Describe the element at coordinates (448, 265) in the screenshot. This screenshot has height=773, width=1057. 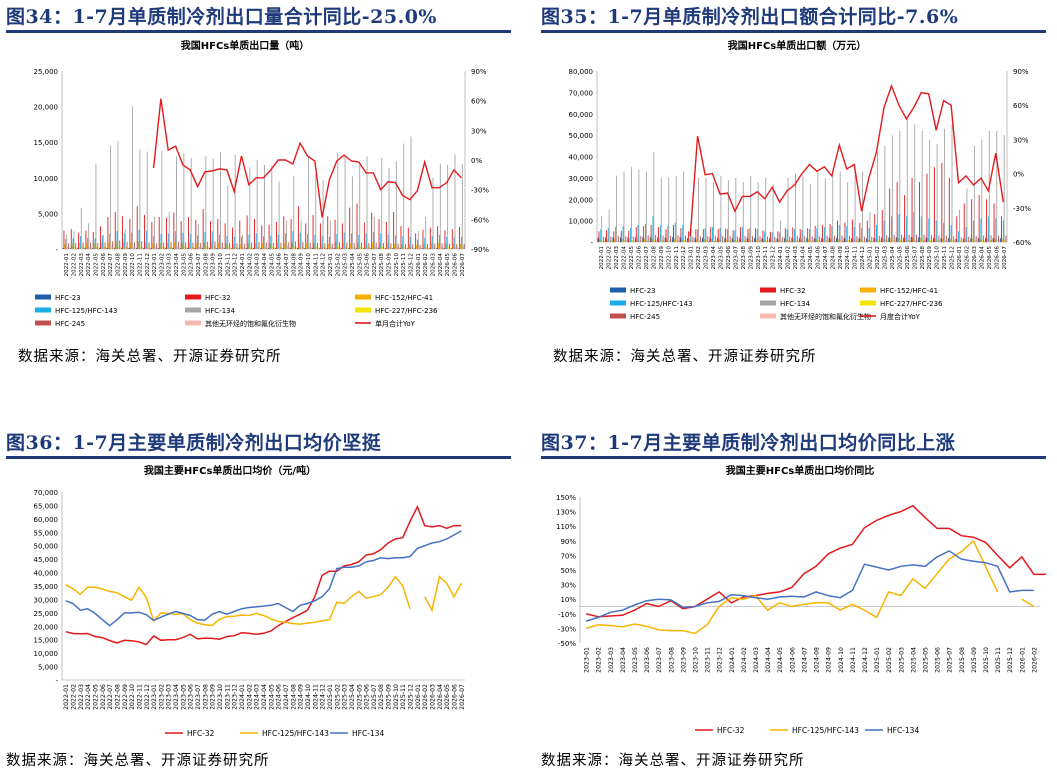
I see `x-tick-label: 2026-05` at that location.